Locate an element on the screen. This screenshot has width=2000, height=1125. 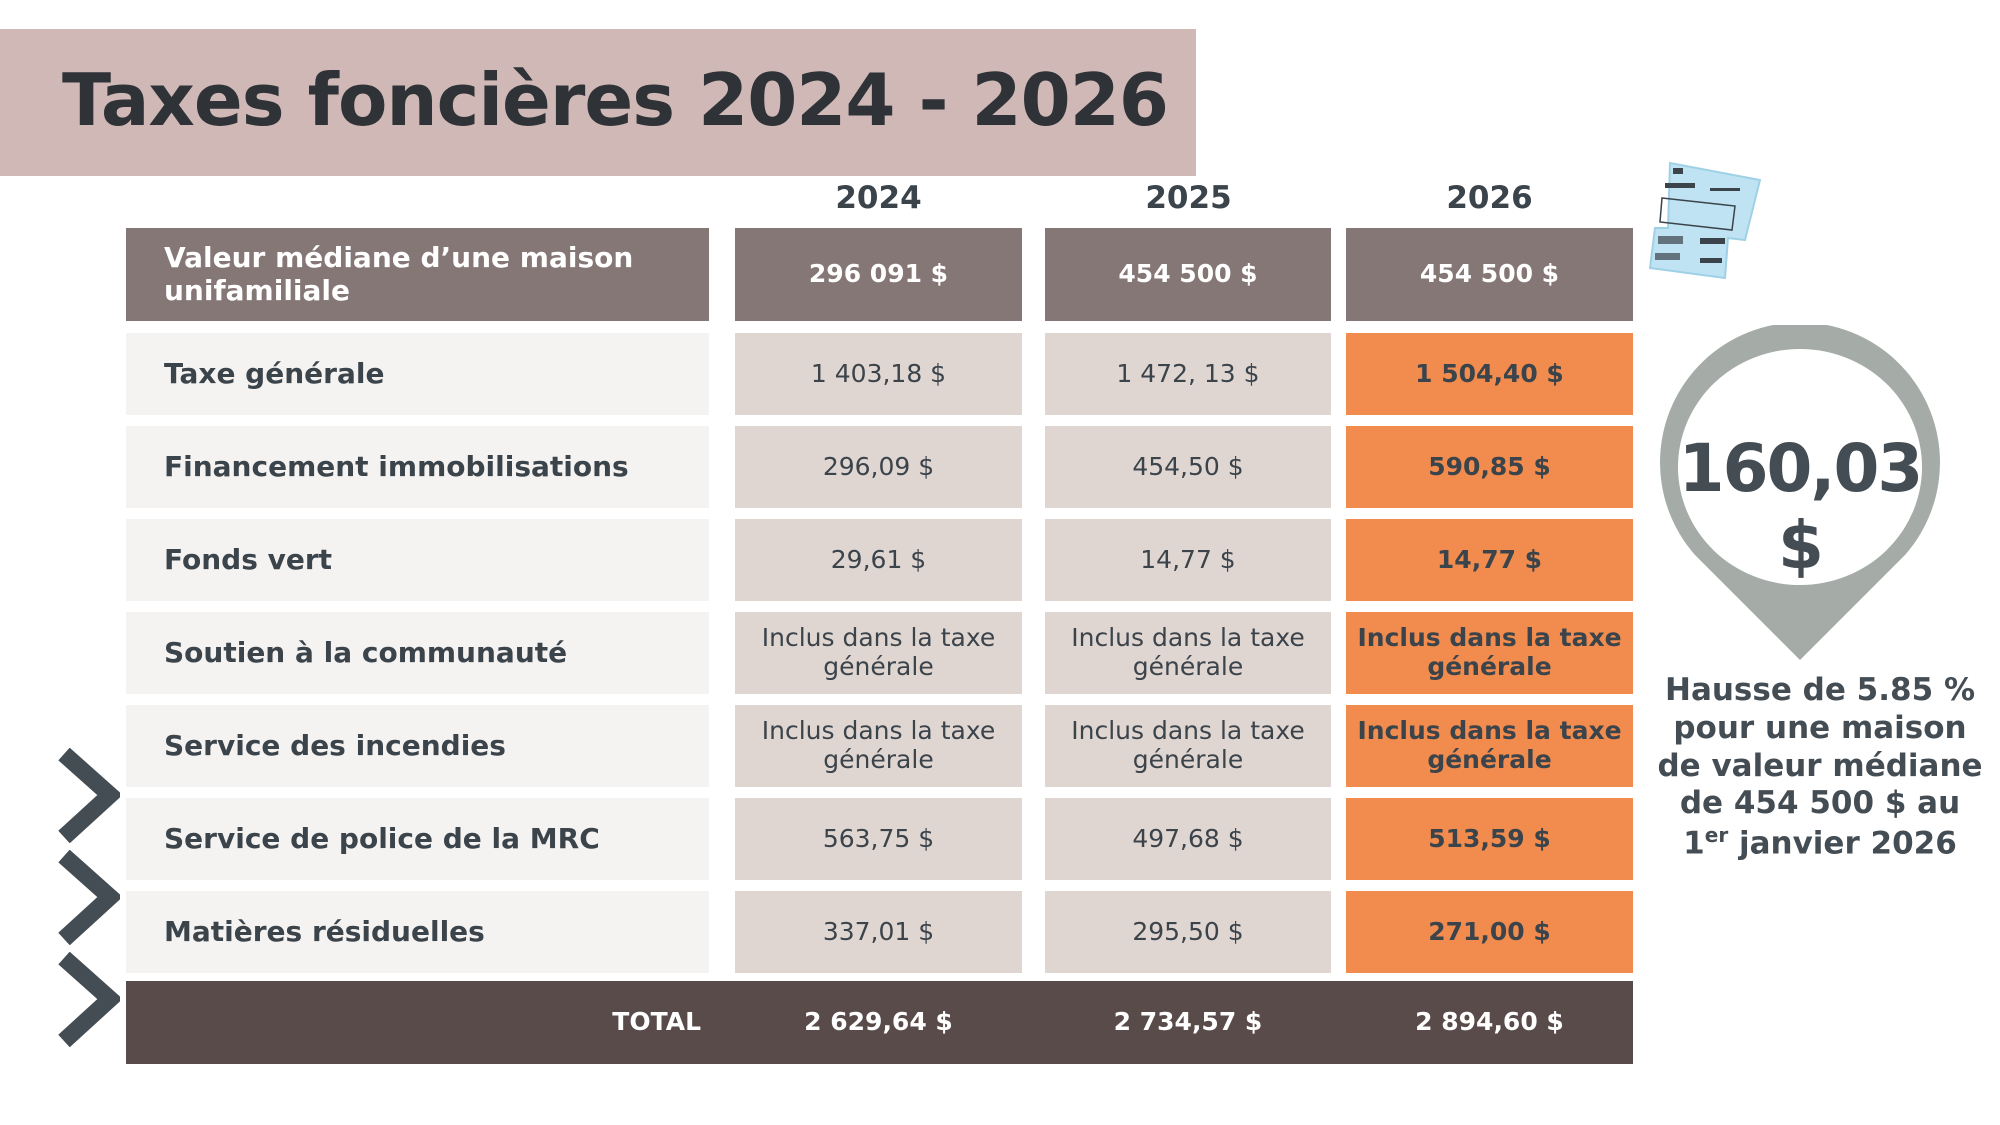
row-value-2025-text: 14,77 $ is located at coordinates (1188, 559).